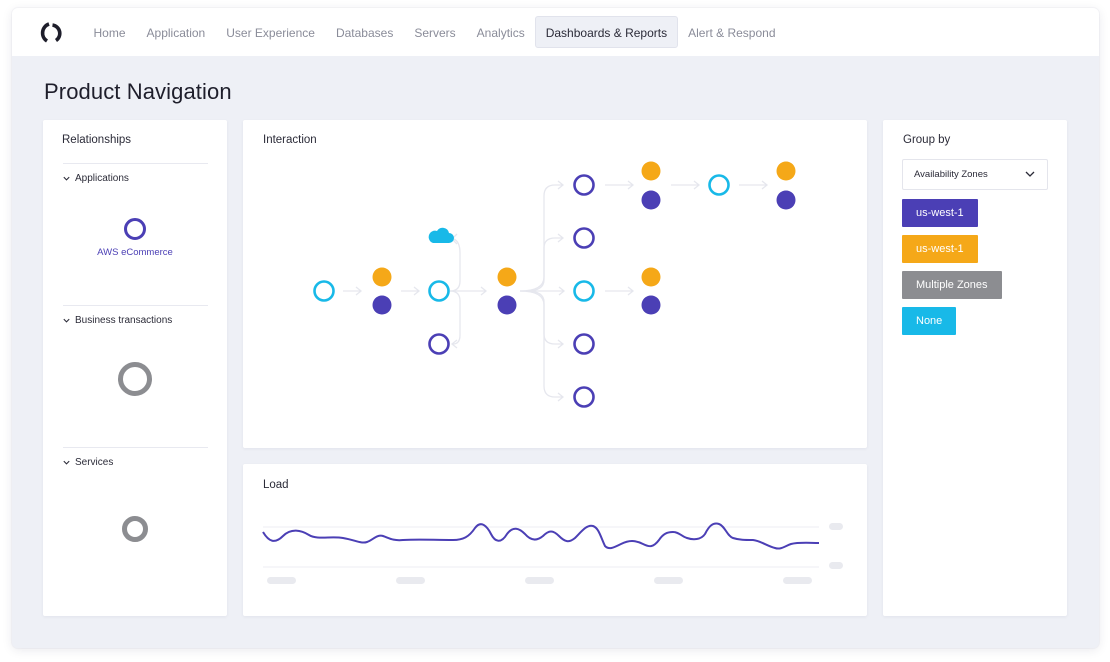  What do you see at coordinates (138, 91) in the screenshot?
I see `page-title: Product Navigation` at bounding box center [138, 91].